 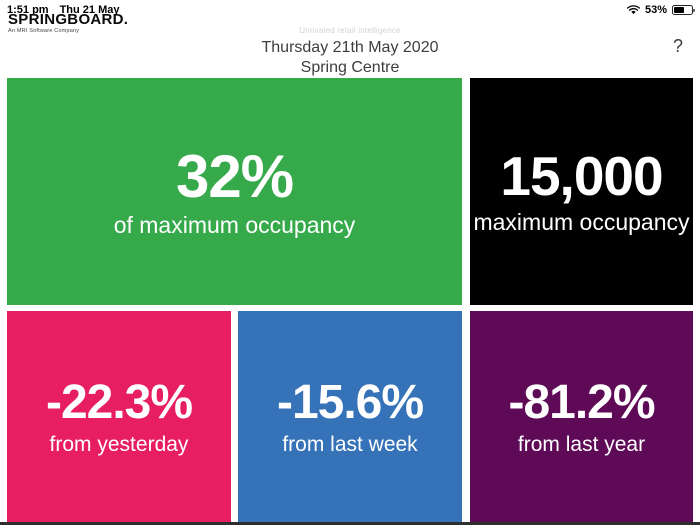 I want to click on tile-change-last-week: -15.6% from last week, so click(x=350, y=416).